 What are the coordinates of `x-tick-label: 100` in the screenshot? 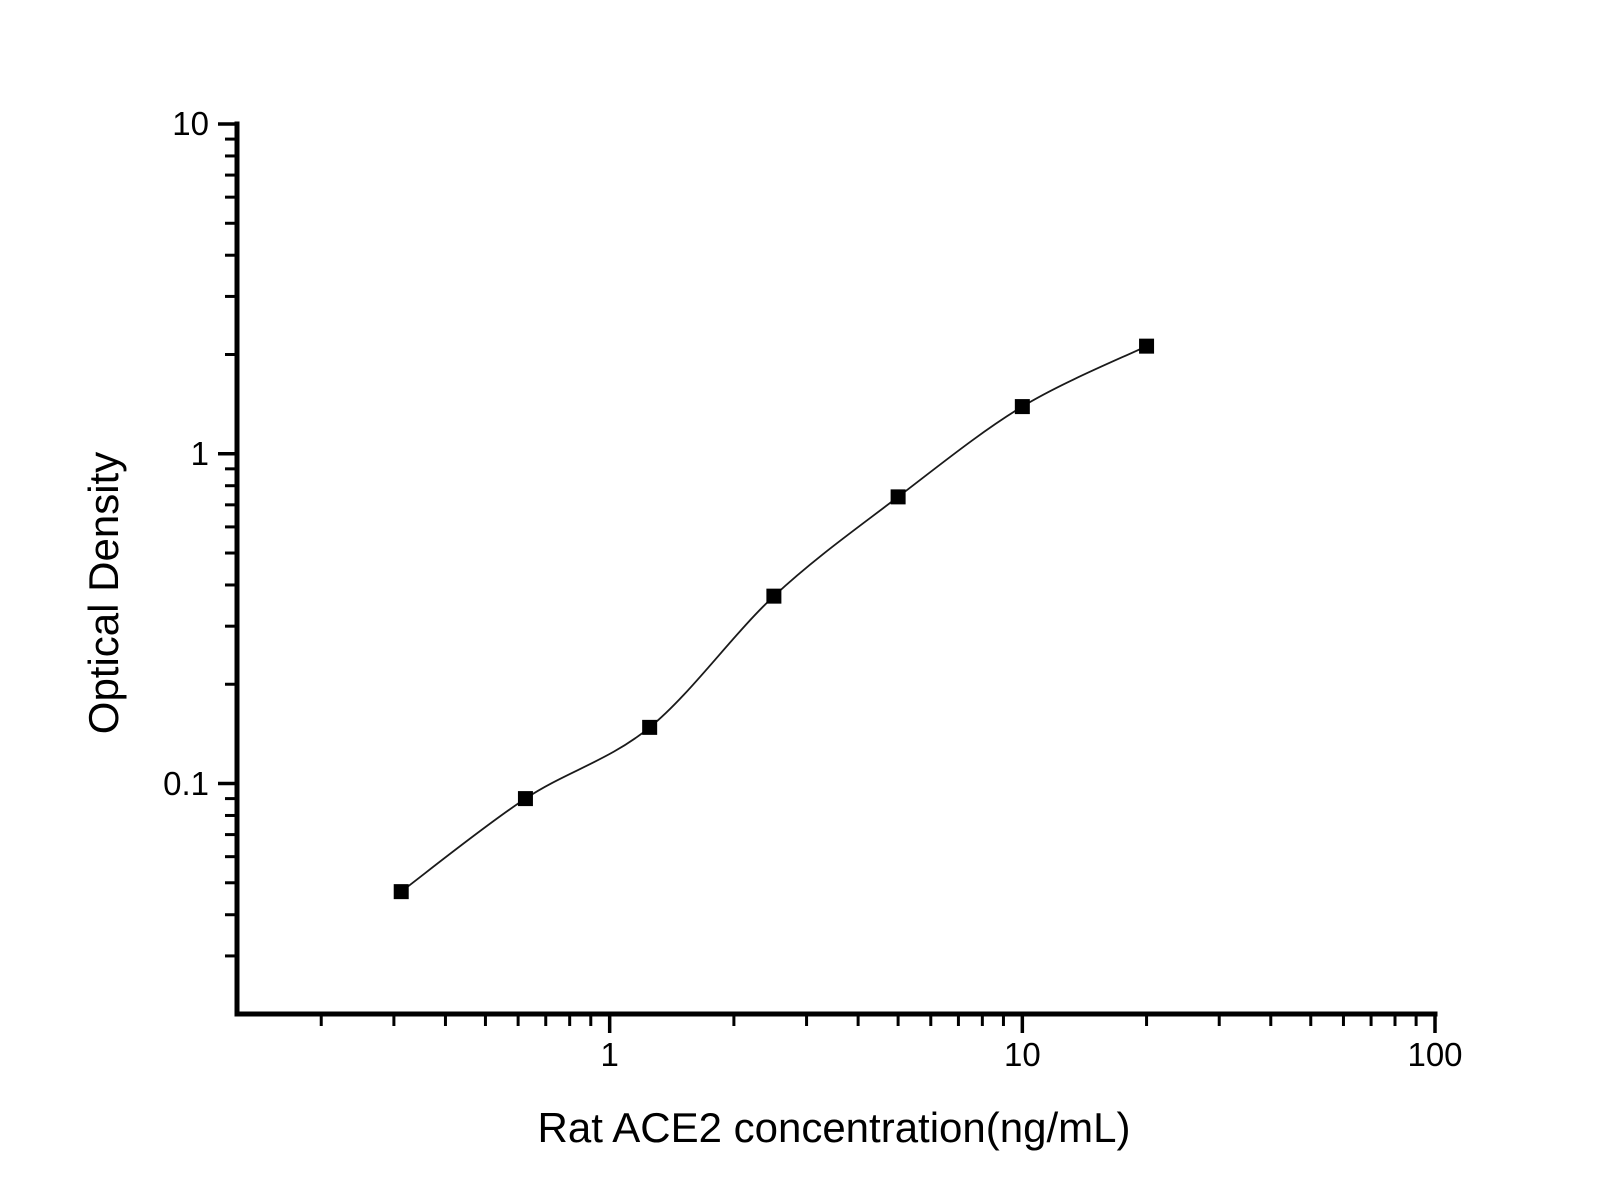 It's located at (1435, 1054).